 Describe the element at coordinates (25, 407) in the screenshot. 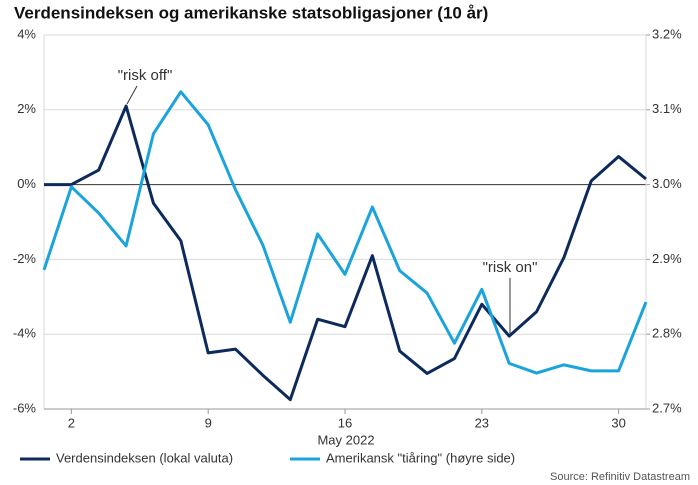

I see `y-tick-label: -6%` at that location.